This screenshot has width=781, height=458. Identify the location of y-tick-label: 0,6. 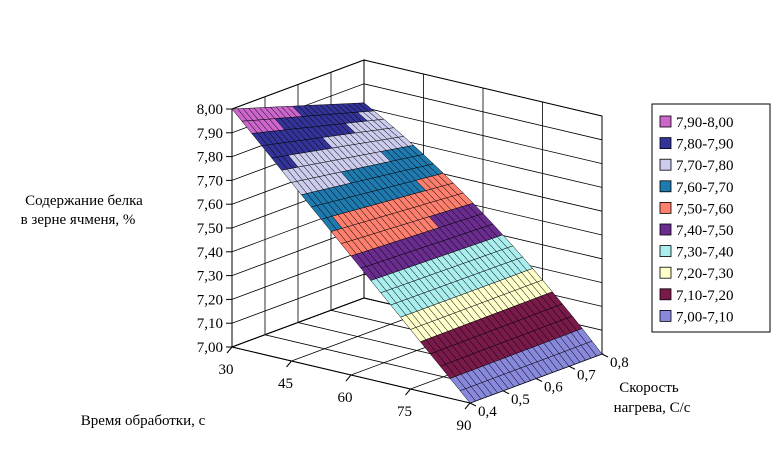
(553, 388).